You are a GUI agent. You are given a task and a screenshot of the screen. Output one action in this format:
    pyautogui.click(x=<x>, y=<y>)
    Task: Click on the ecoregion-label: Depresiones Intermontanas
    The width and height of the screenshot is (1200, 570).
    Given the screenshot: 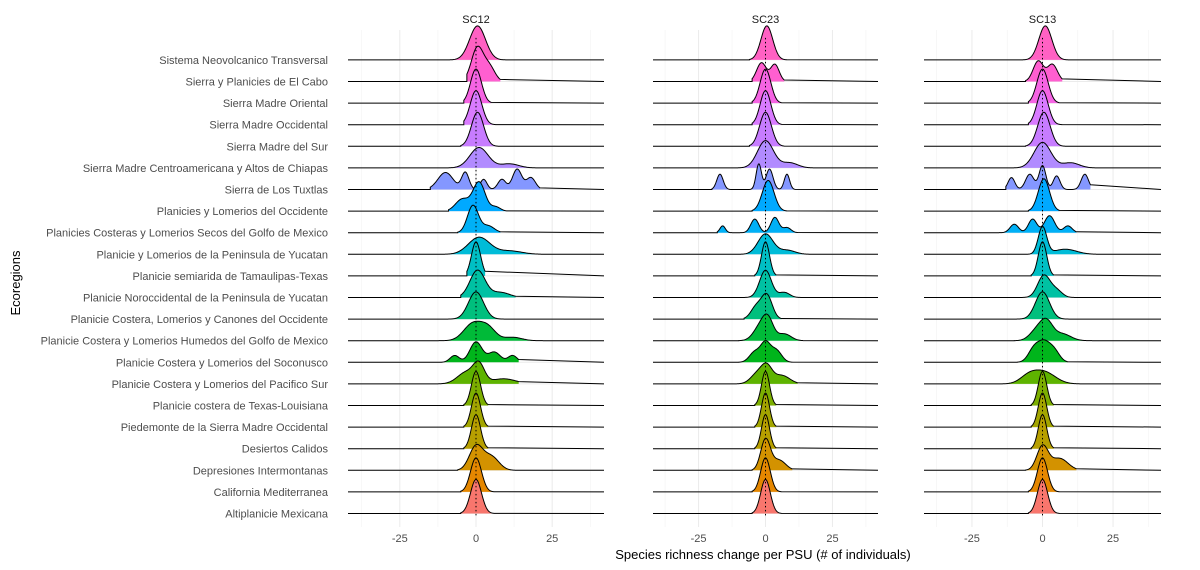 What is the action you would take?
    pyautogui.click(x=261, y=471)
    